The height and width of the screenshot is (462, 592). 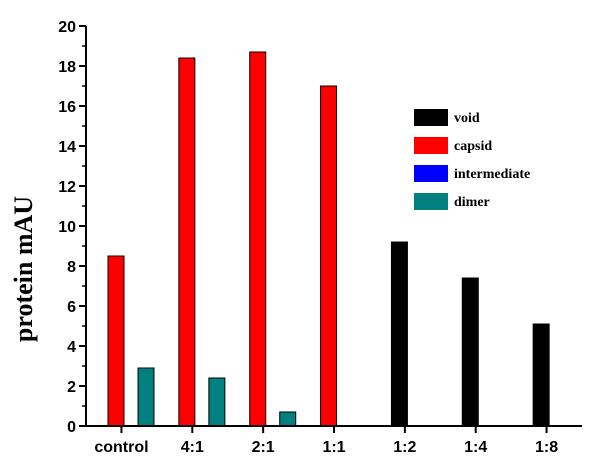 What do you see at coordinates (546, 447) in the screenshot?
I see `x-tick-label-6: 1:8` at bounding box center [546, 447].